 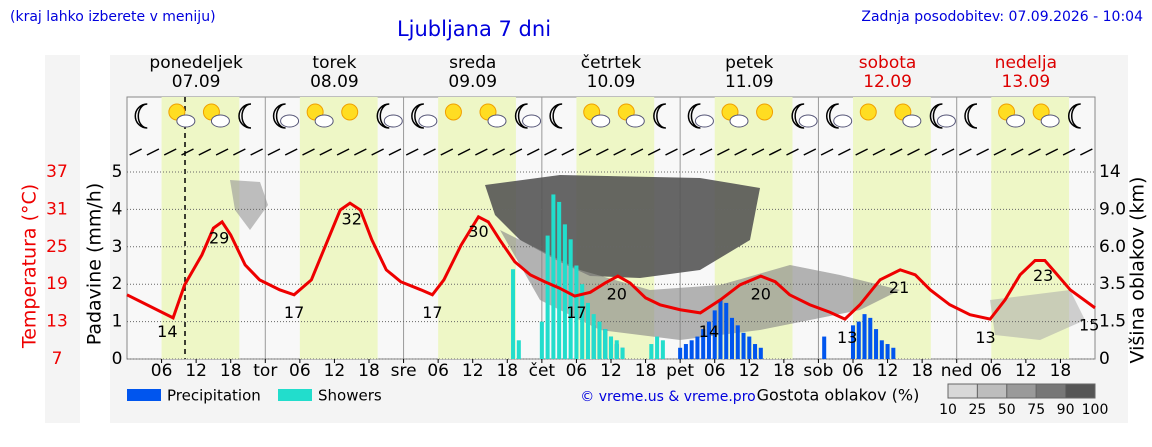 I want to click on temp-axis-title: Temperatura (°C), so click(x=30, y=266).